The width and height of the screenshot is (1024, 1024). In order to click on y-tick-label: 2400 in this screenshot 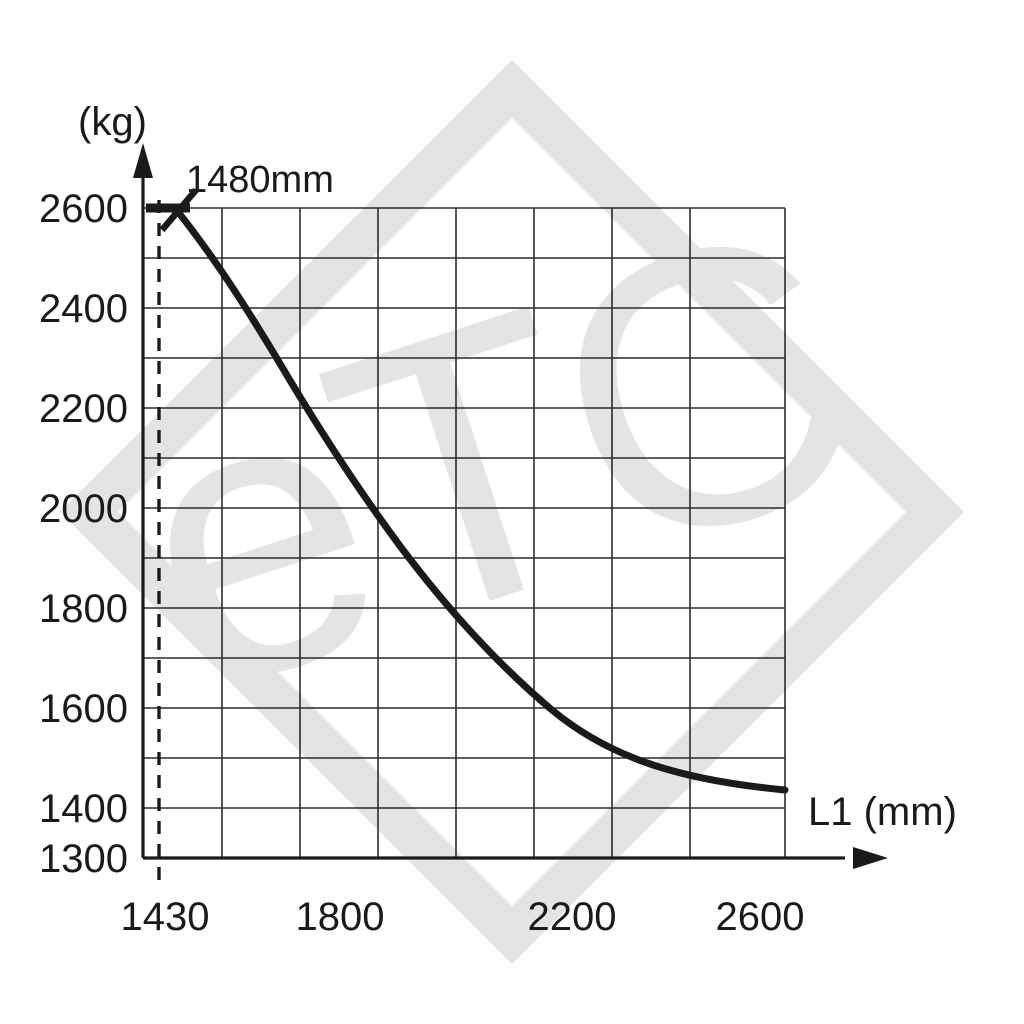, I will do `click(83, 309)`.